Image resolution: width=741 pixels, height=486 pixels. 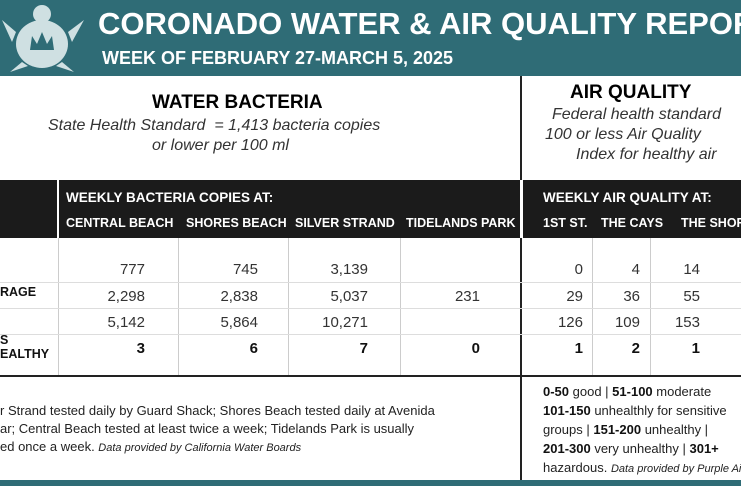 I want to click on air-standard: 100 or less Air Quality, so click(x=623, y=134).